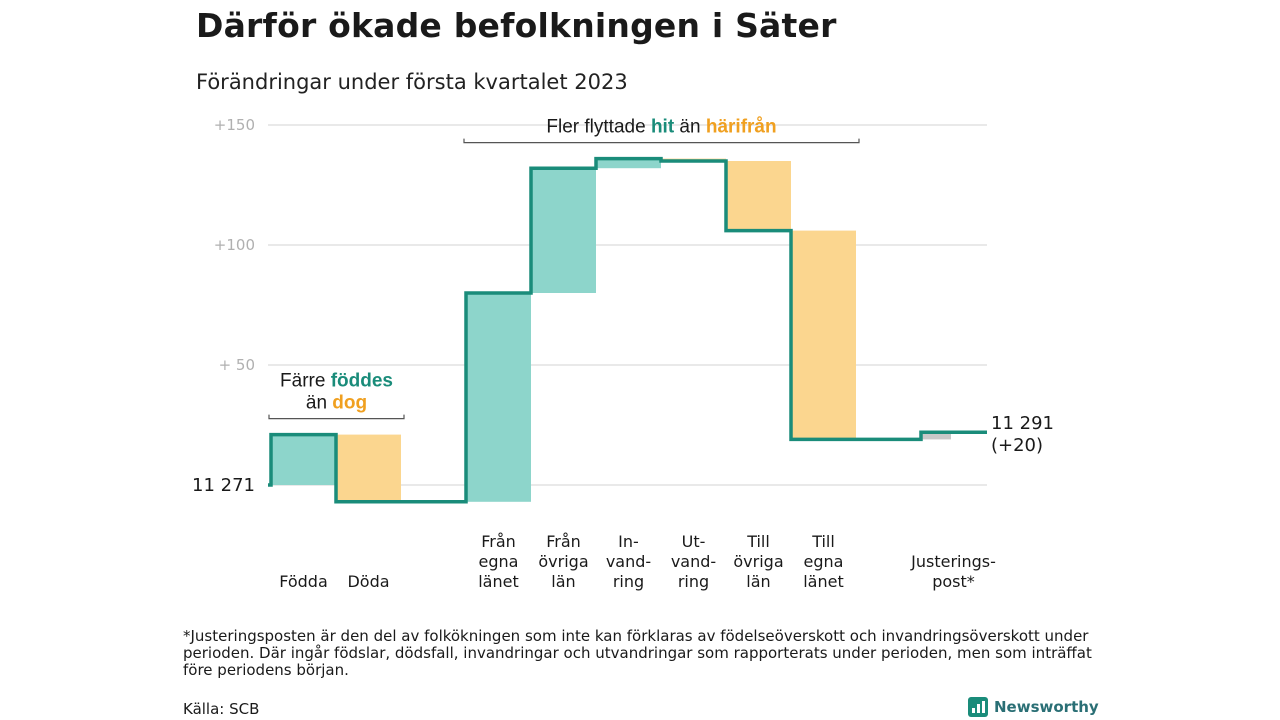 This screenshot has height=720, width=1280. Describe the element at coordinates (628, 541) in the screenshot. I see `category-label: In-` at that location.